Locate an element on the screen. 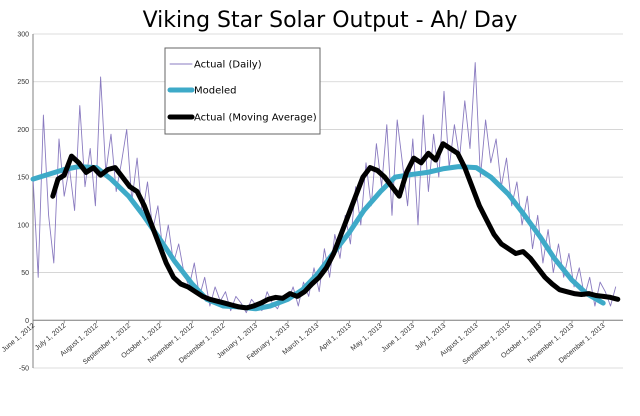 The image size is (640, 416). y-tick-label: 300 is located at coordinates (23, 35).